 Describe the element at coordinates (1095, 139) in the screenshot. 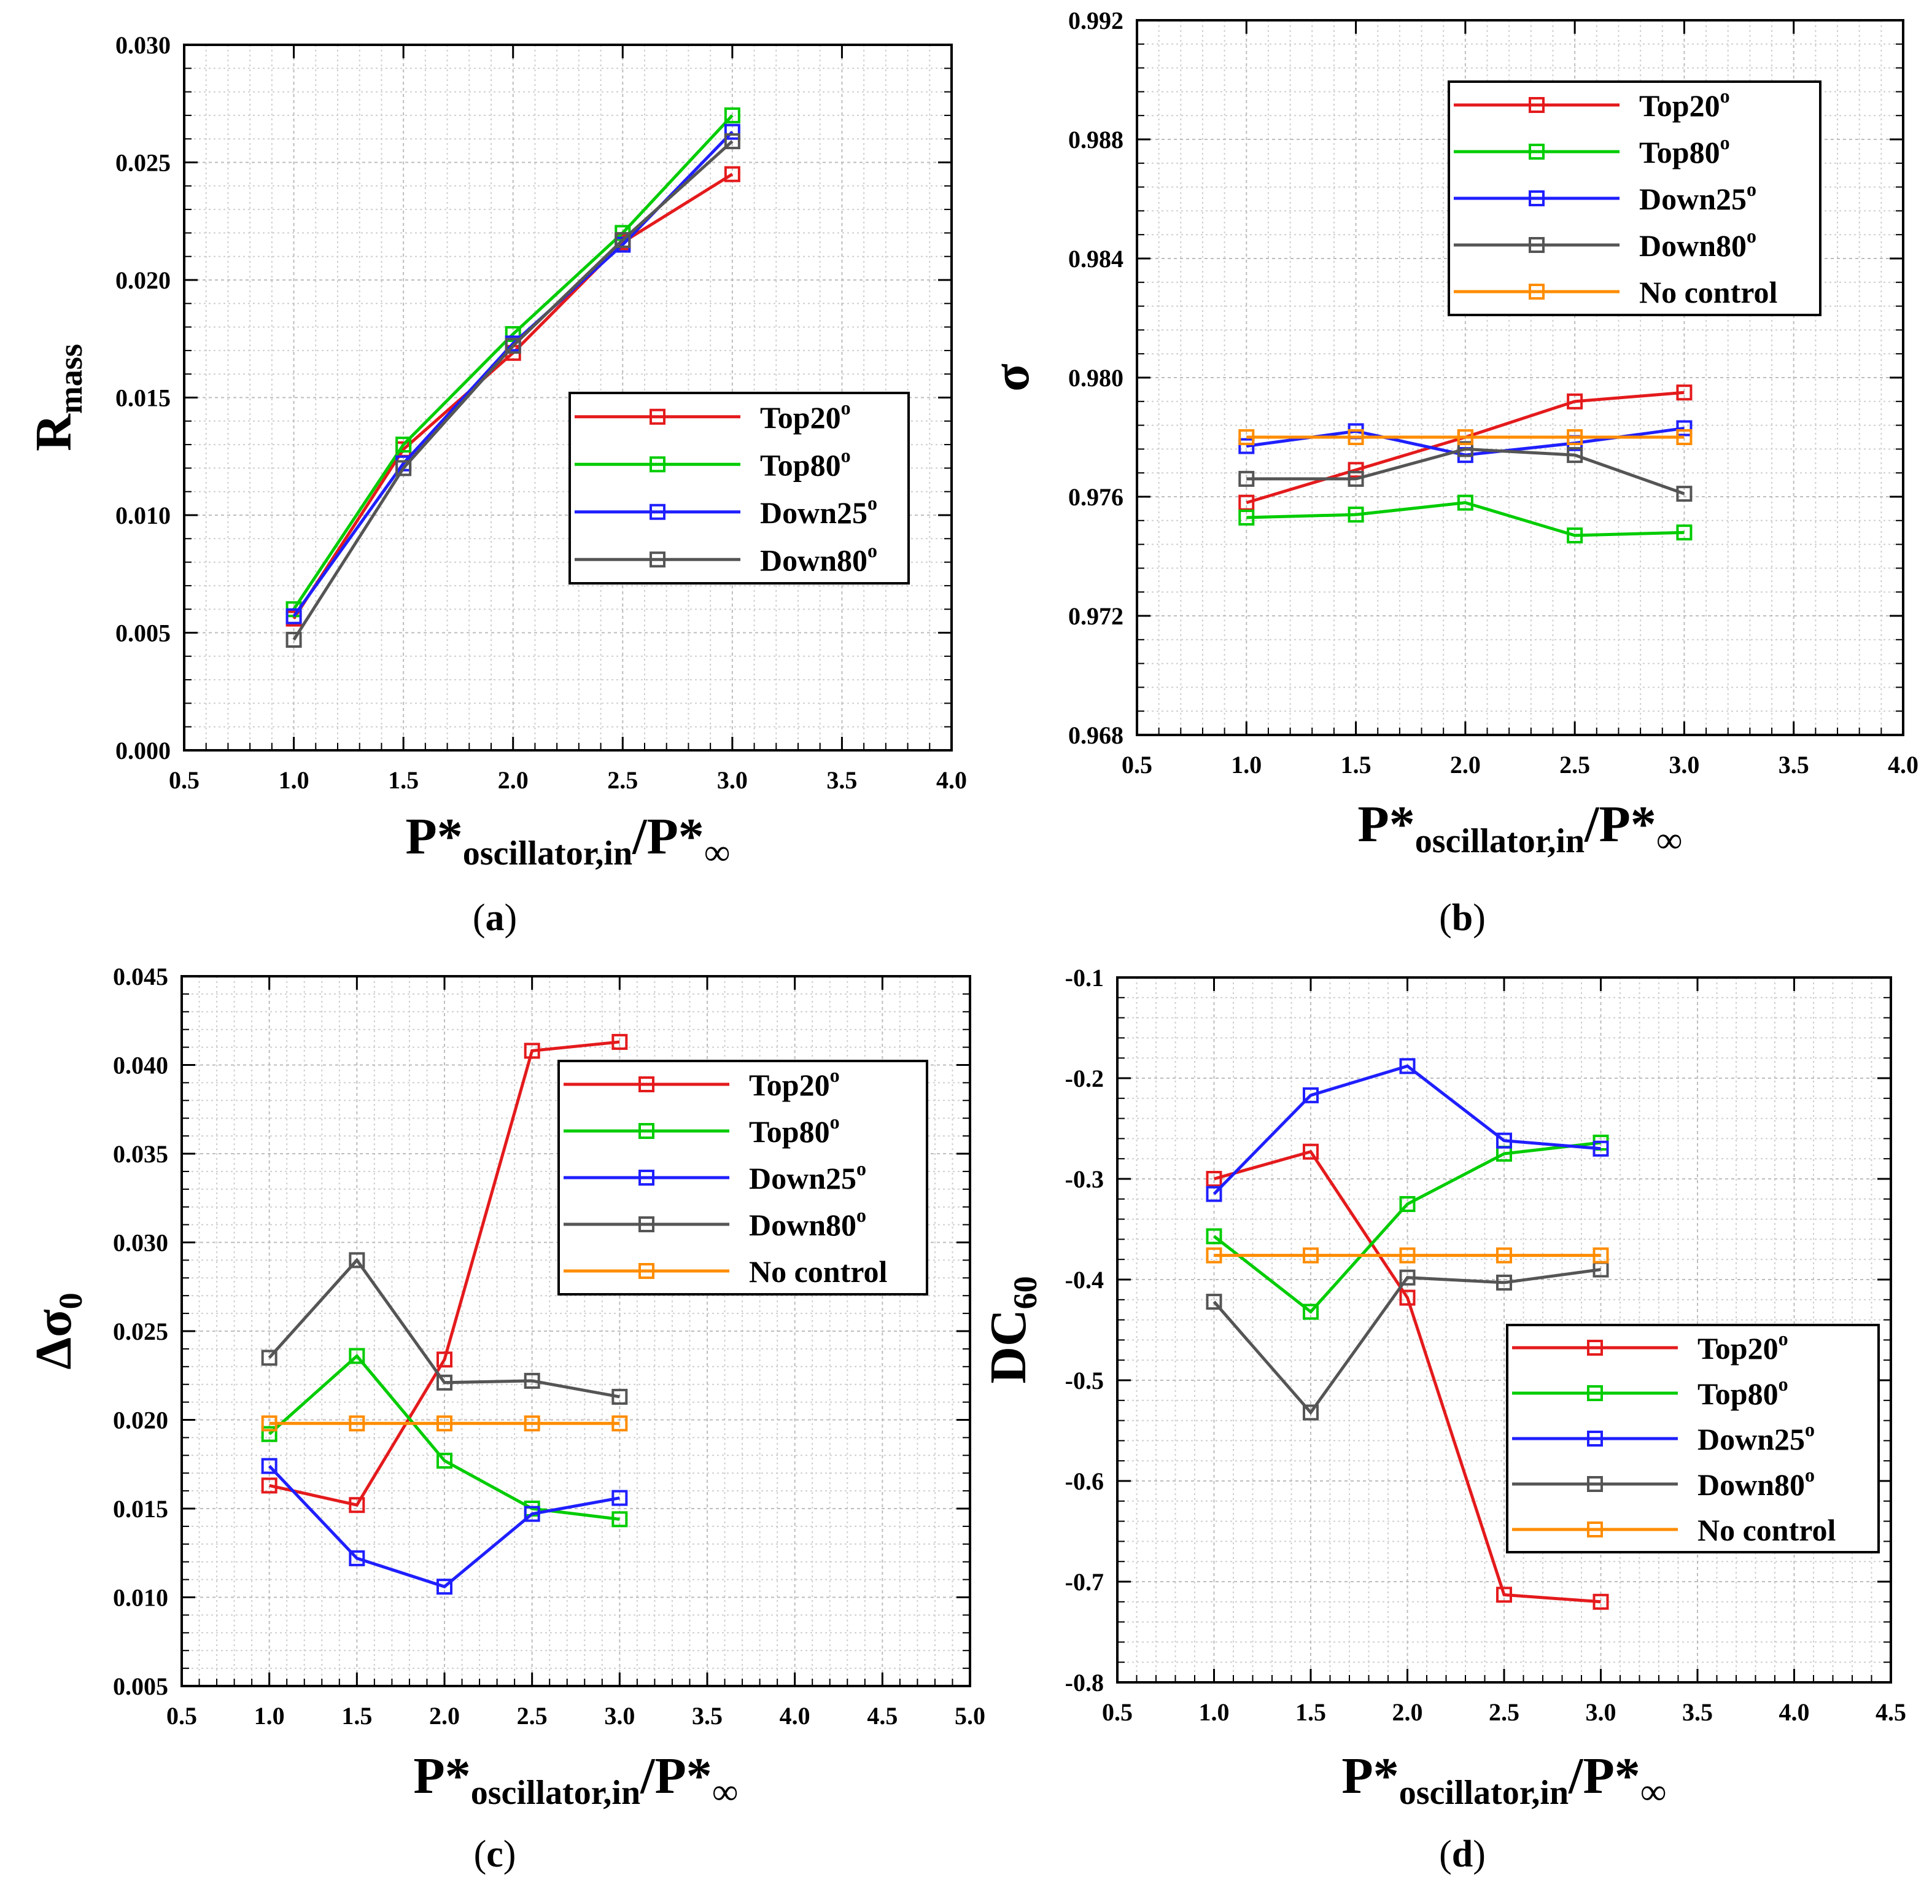

I see `y-tick-label: 0.988` at that location.